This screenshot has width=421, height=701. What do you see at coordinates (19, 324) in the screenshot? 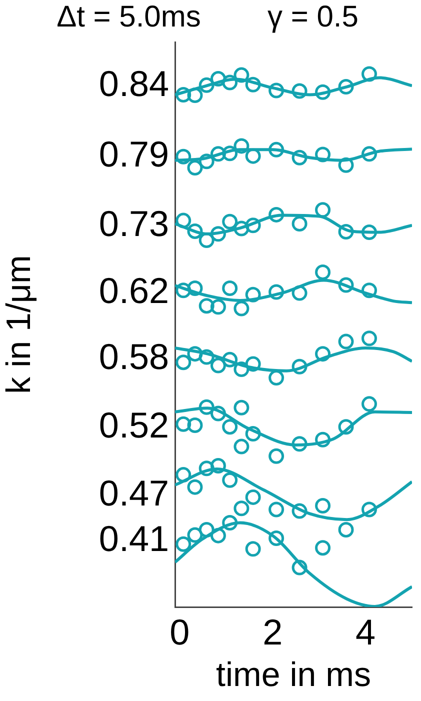
I see `y-axis-title: k in 1/μm` at bounding box center [19, 324].